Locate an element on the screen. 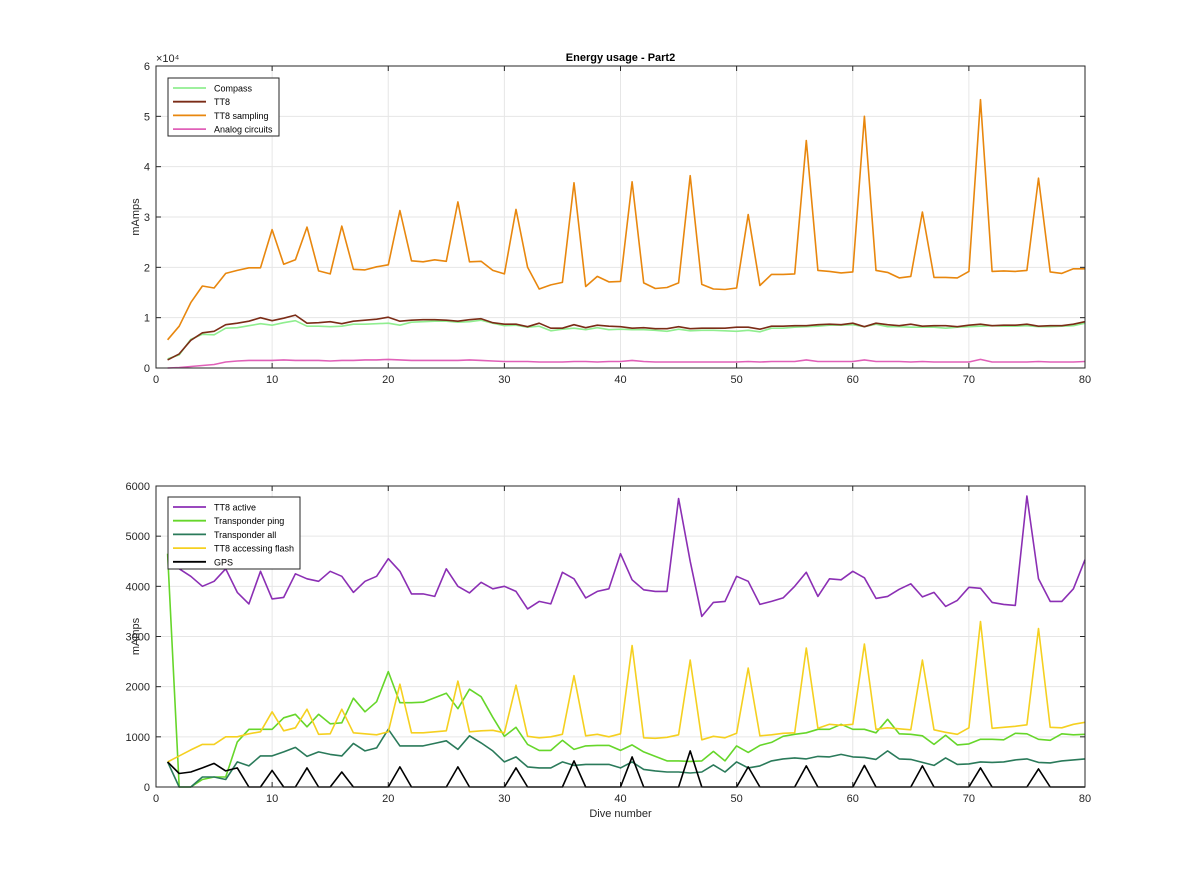 The width and height of the screenshot is (1200, 885). y-tick-label: 4 is located at coordinates (147, 168).